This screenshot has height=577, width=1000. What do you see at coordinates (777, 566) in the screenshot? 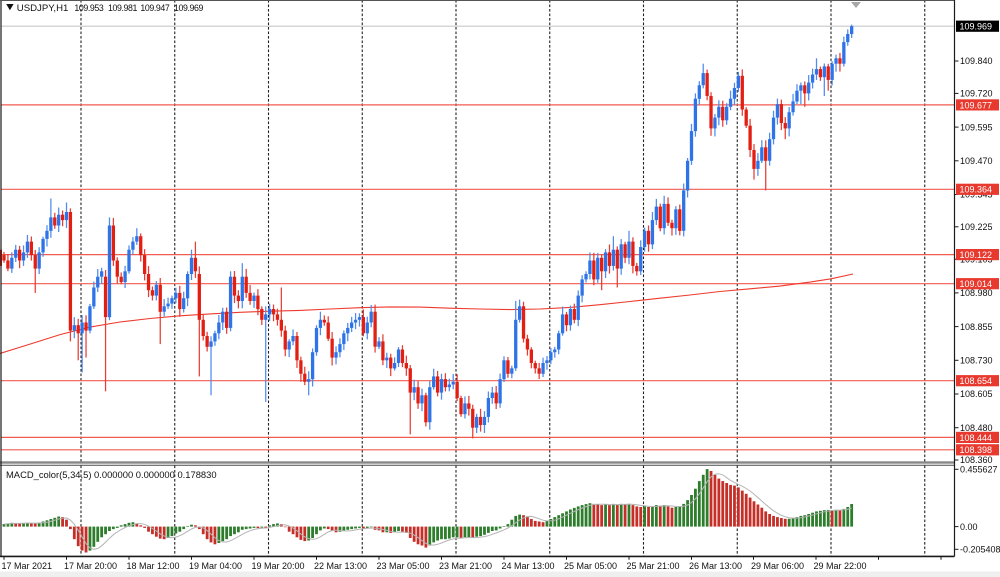
I see `svg-text: 29 Mar 06:00` at bounding box center [777, 566].